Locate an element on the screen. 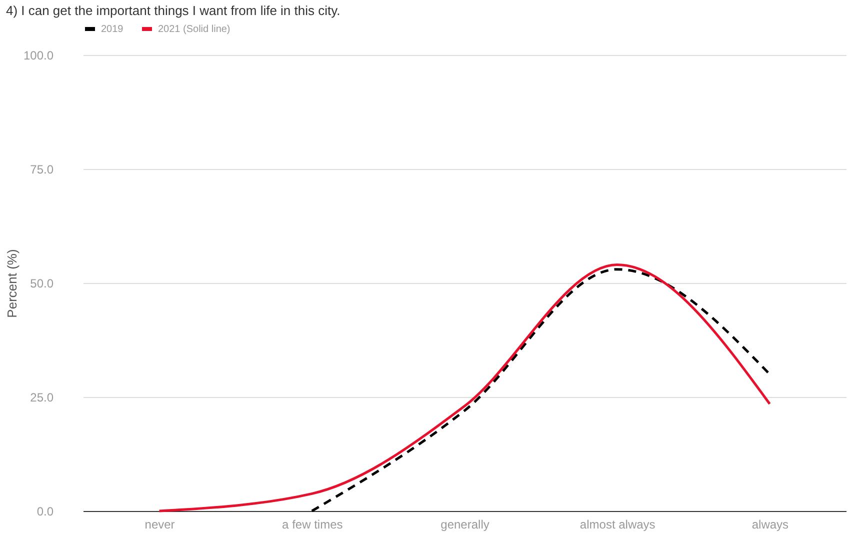 The height and width of the screenshot is (535, 851). x-tick-label: a few times is located at coordinates (312, 525).